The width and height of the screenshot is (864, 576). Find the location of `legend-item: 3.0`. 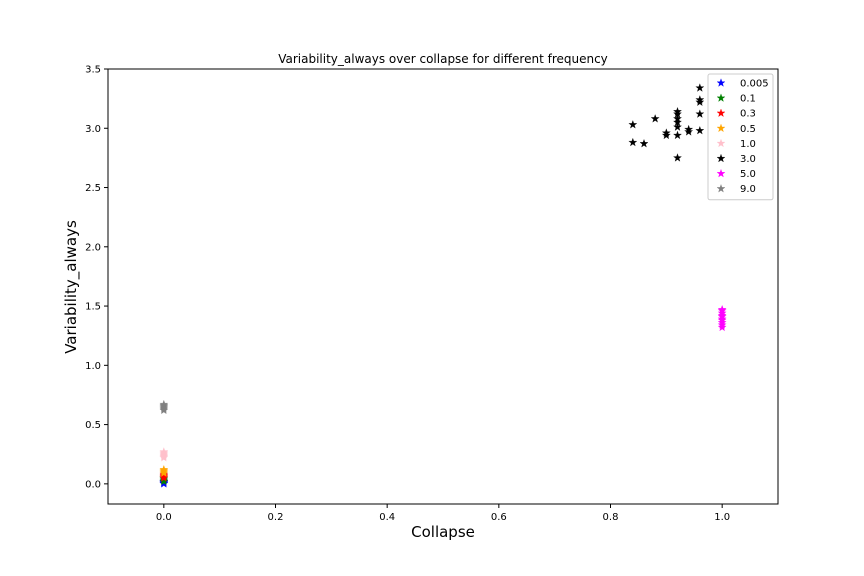

legend-item: 3.0 is located at coordinates (736, 159).